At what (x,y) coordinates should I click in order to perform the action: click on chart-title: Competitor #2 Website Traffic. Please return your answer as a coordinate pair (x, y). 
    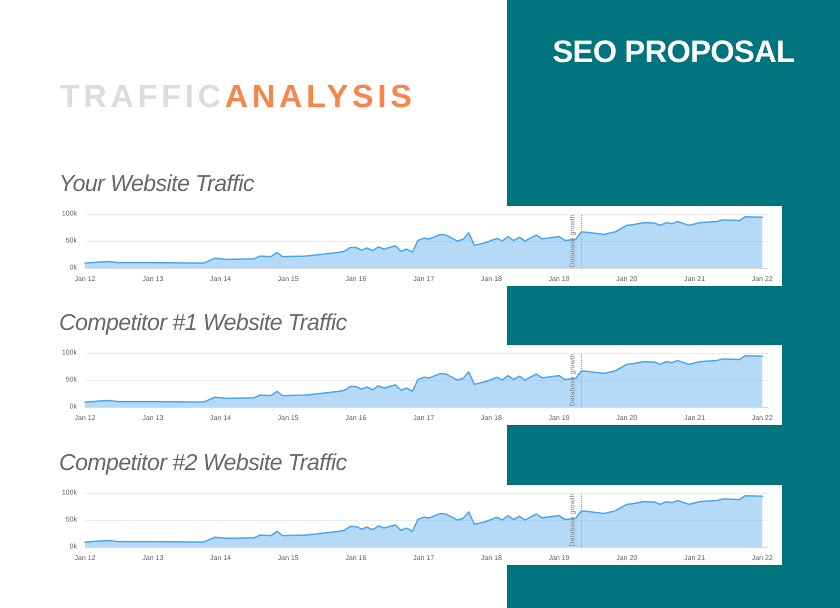
    Looking at the image, I should click on (203, 462).